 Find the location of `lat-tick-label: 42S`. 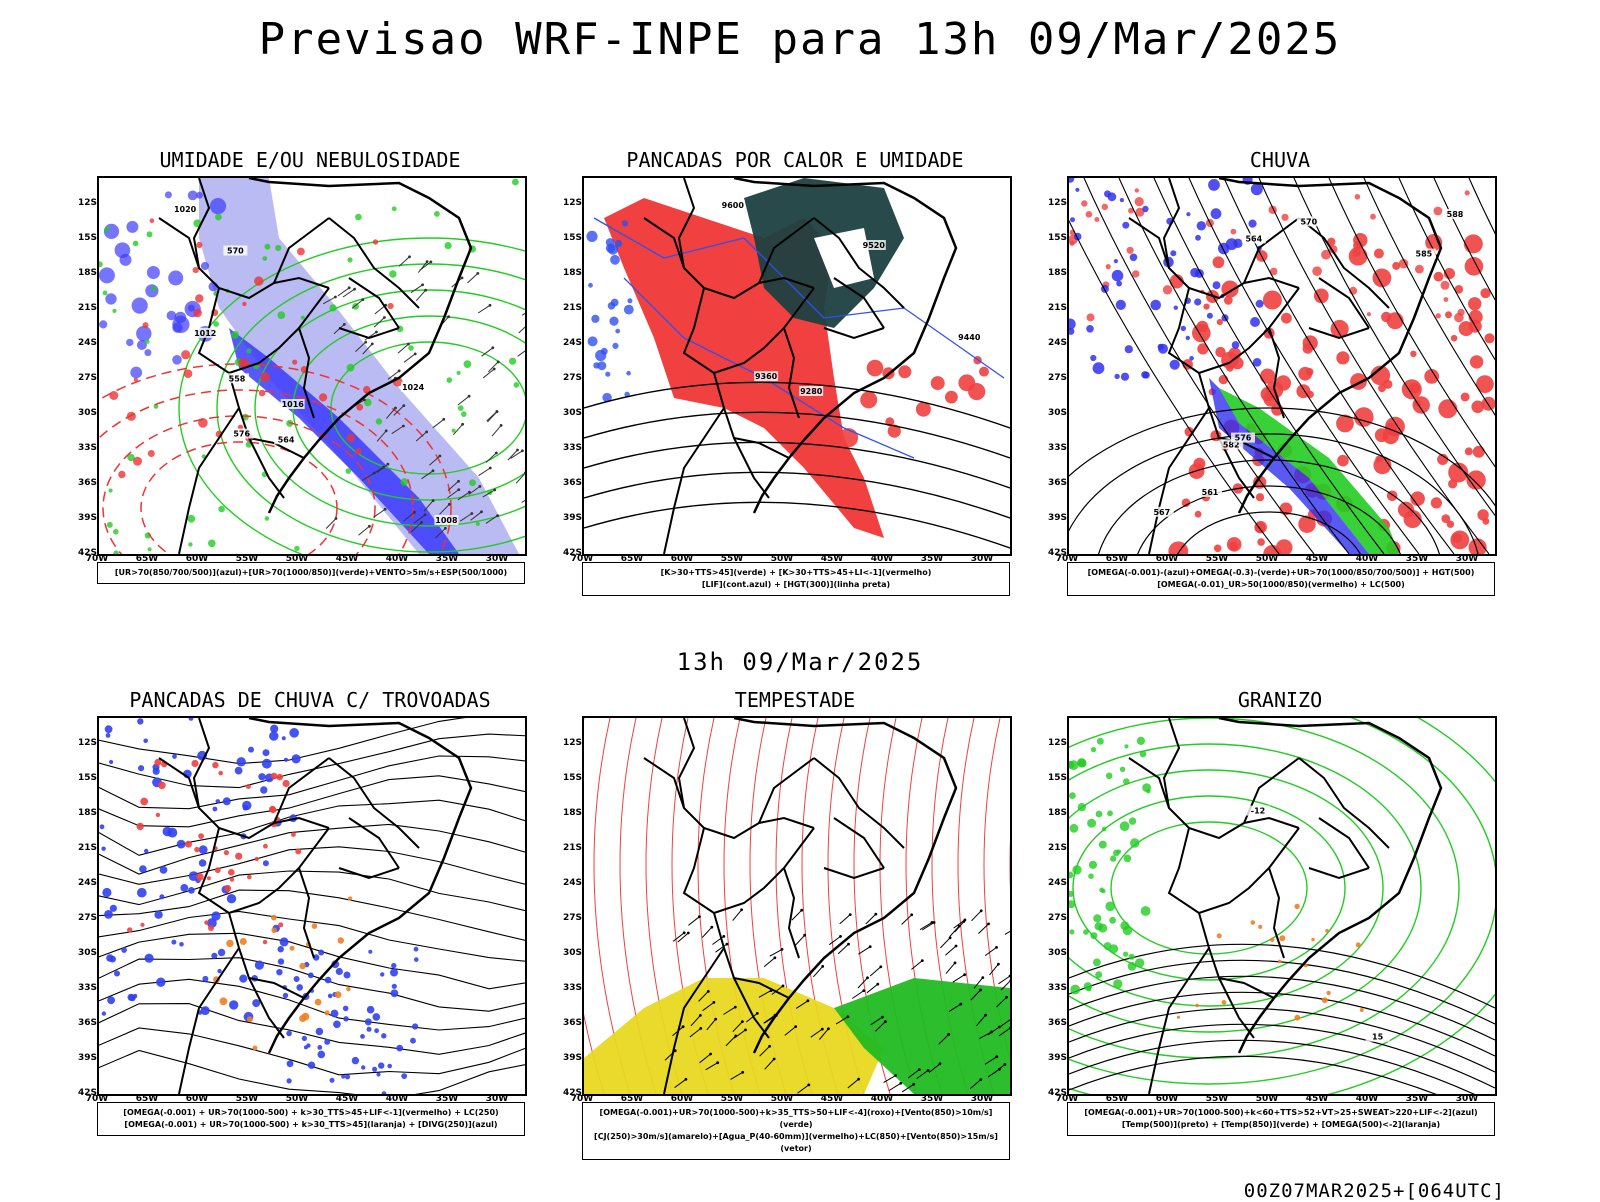

lat-tick-label: 42S is located at coordinates (87, 553).